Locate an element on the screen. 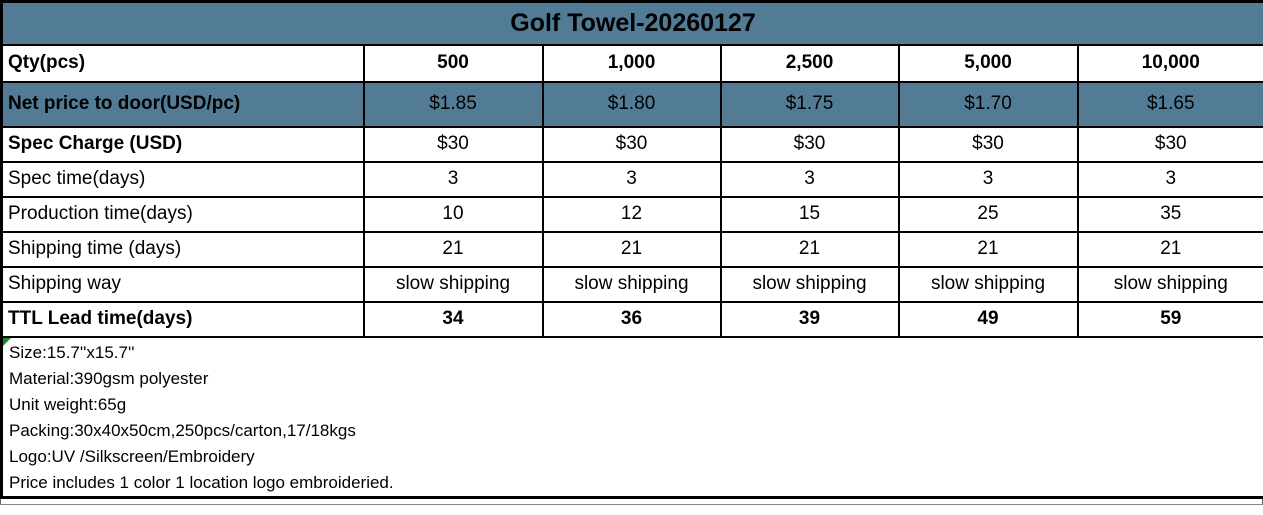 This screenshot has width=1263, height=515. cell-qty-tier-3: 2,500 is located at coordinates (809, 63).